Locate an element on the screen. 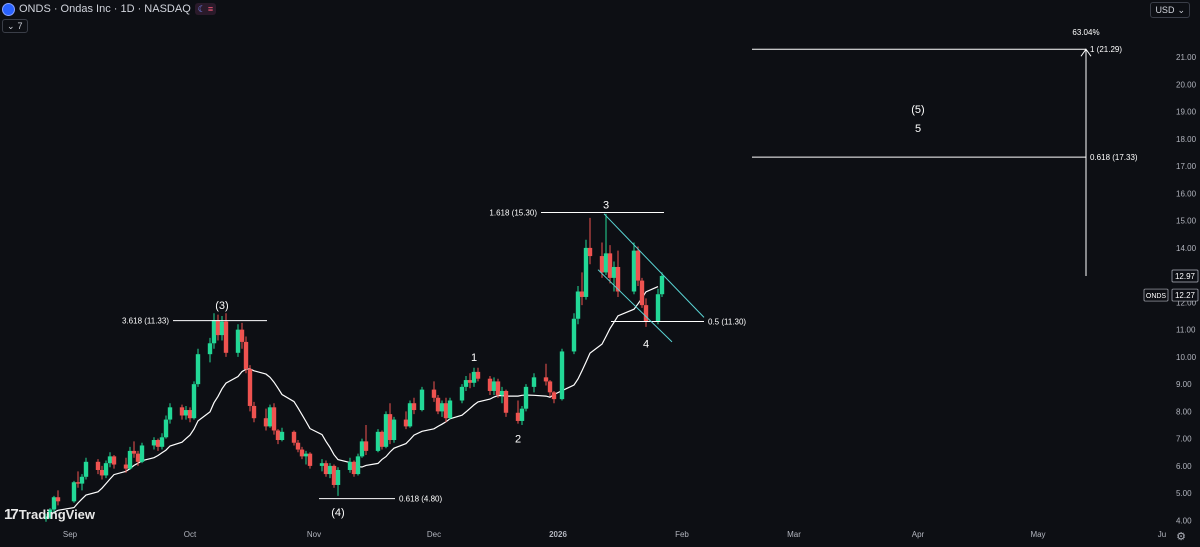 This screenshot has height=547, width=1200. session-toggle-button: ☾ ≡ is located at coordinates (205, 9).